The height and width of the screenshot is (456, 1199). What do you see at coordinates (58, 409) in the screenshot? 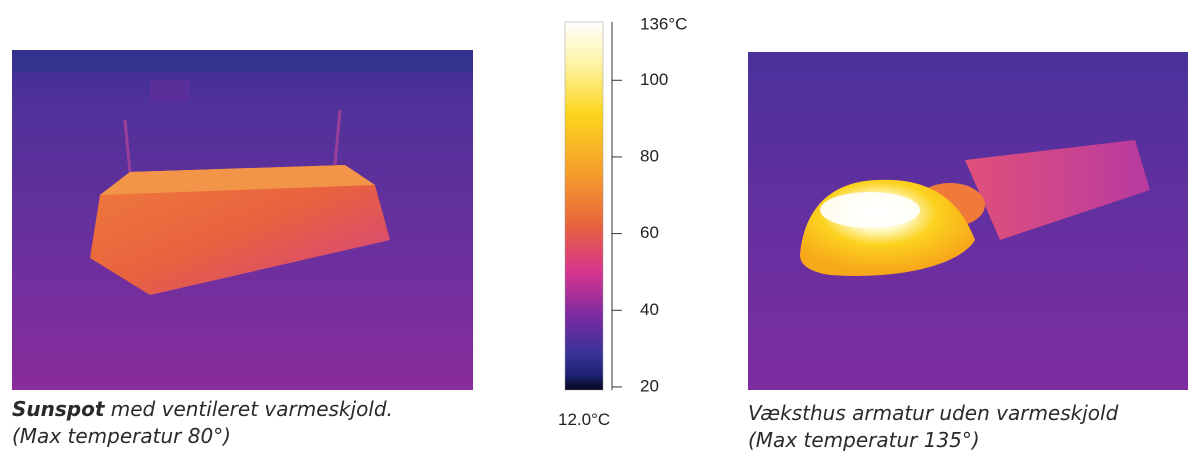
I see `caption-bold: Sunspot` at bounding box center [58, 409].